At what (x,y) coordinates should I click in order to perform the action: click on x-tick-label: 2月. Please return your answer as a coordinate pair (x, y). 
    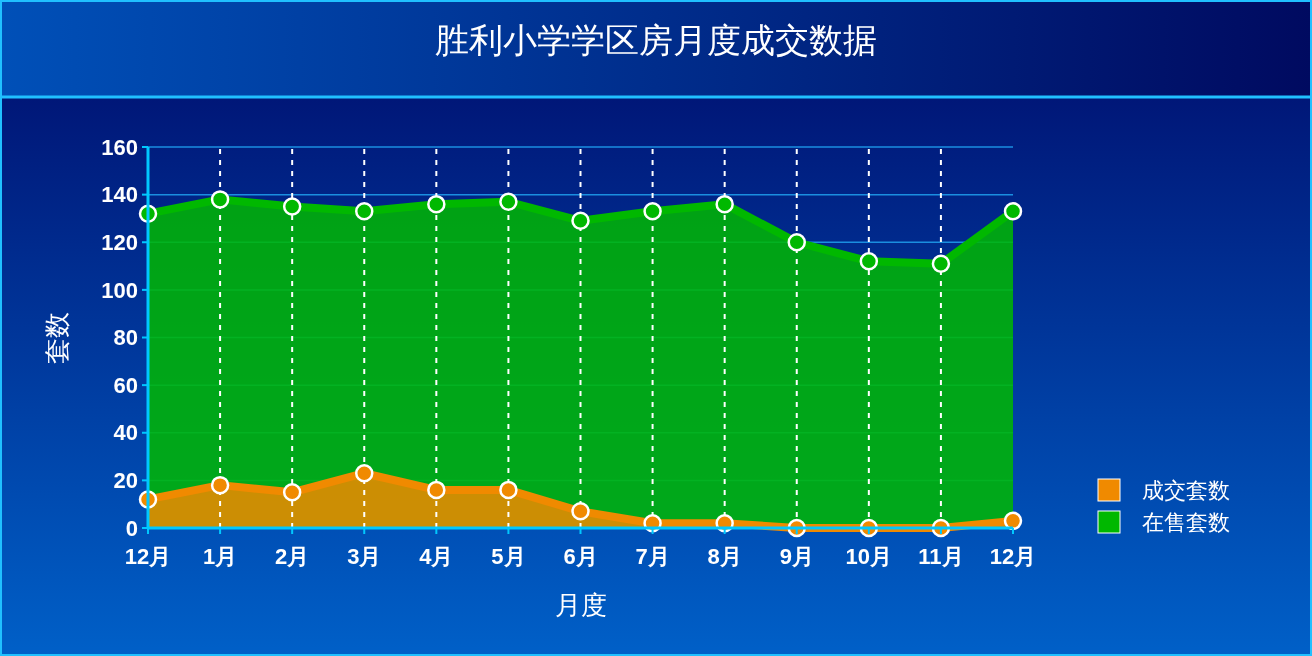
    Looking at the image, I should click on (292, 556).